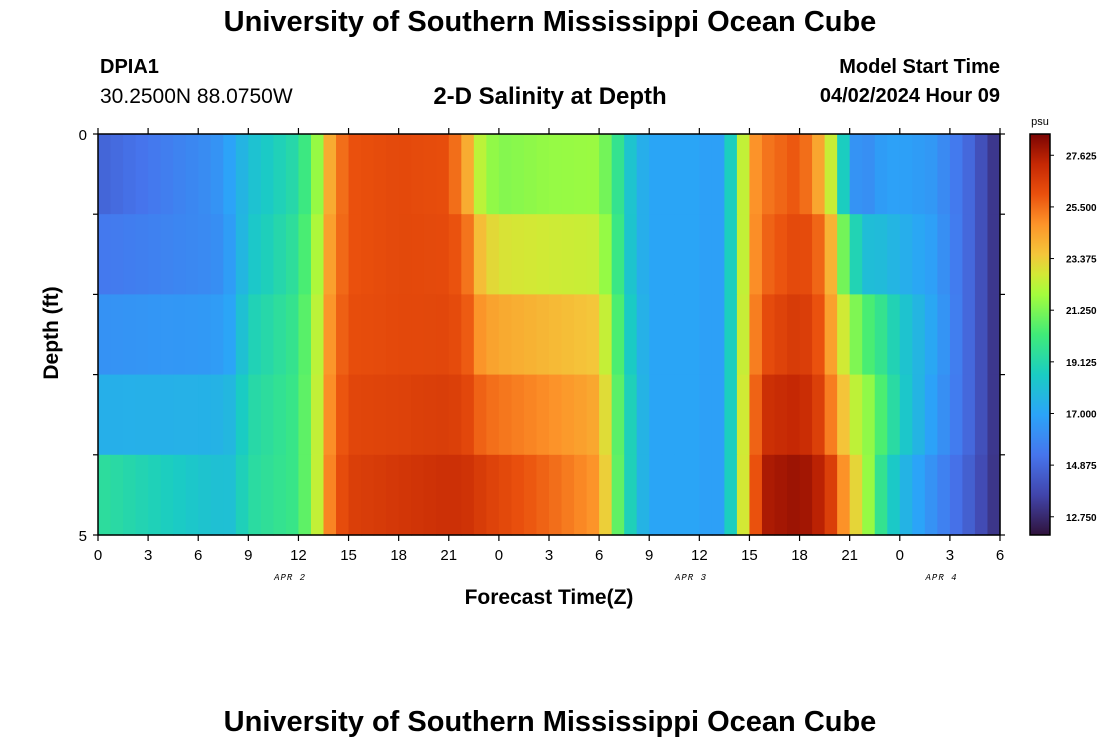 This screenshot has height=750, width=1100. I want to click on station-id: DPIA1, so click(129, 67).